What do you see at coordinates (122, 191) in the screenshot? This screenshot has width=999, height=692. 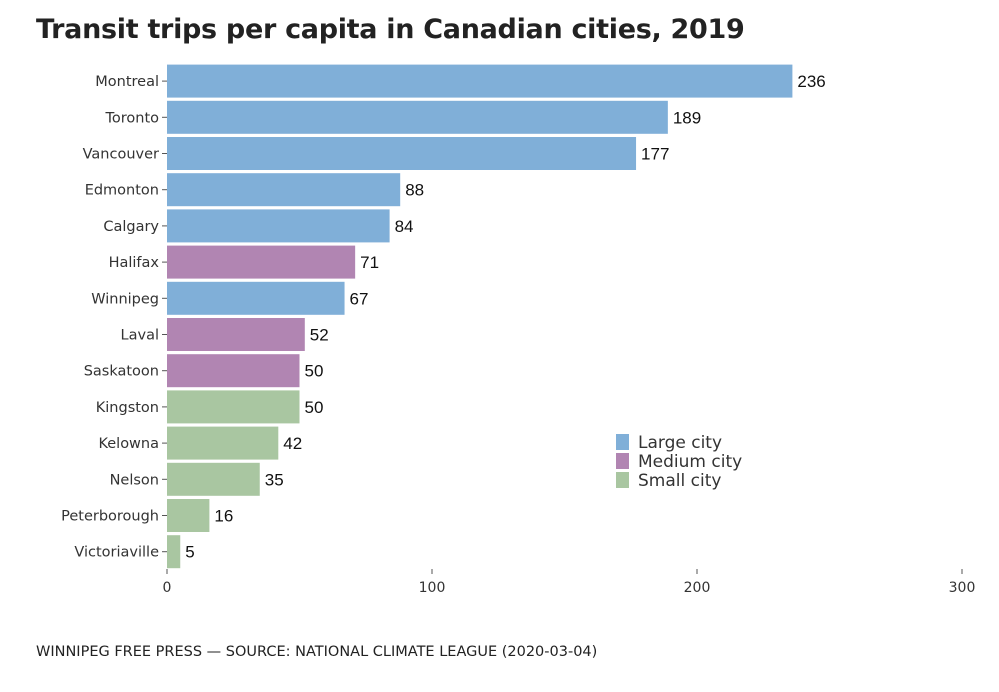 I see `category-label: Edmonton` at bounding box center [122, 191].